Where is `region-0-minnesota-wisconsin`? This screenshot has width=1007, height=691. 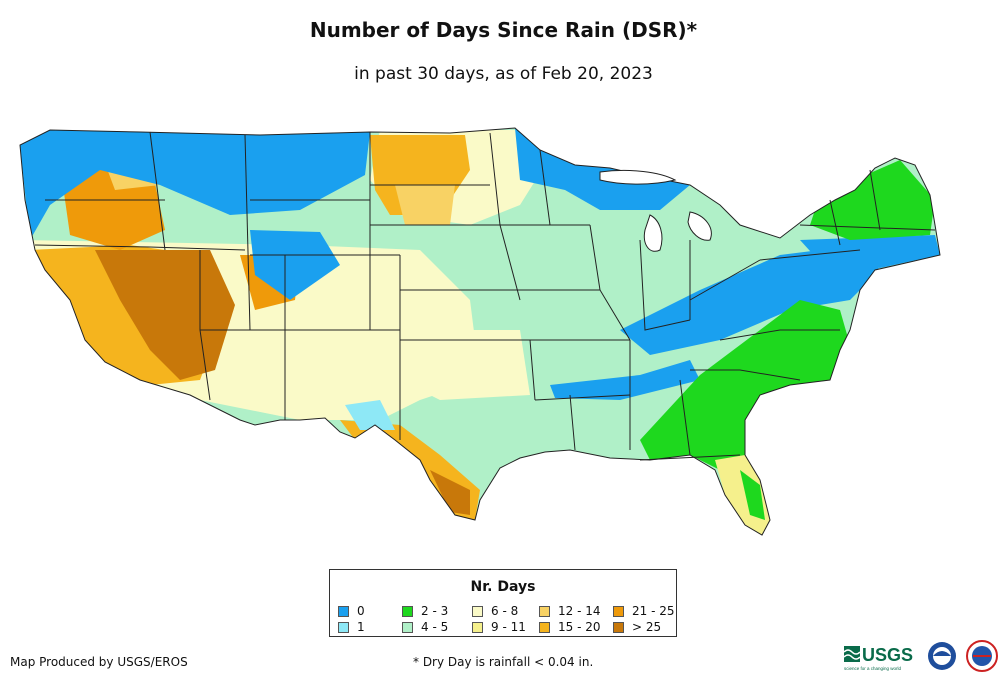 region-0-minnesota-wisconsin is located at coordinates (602, 169).